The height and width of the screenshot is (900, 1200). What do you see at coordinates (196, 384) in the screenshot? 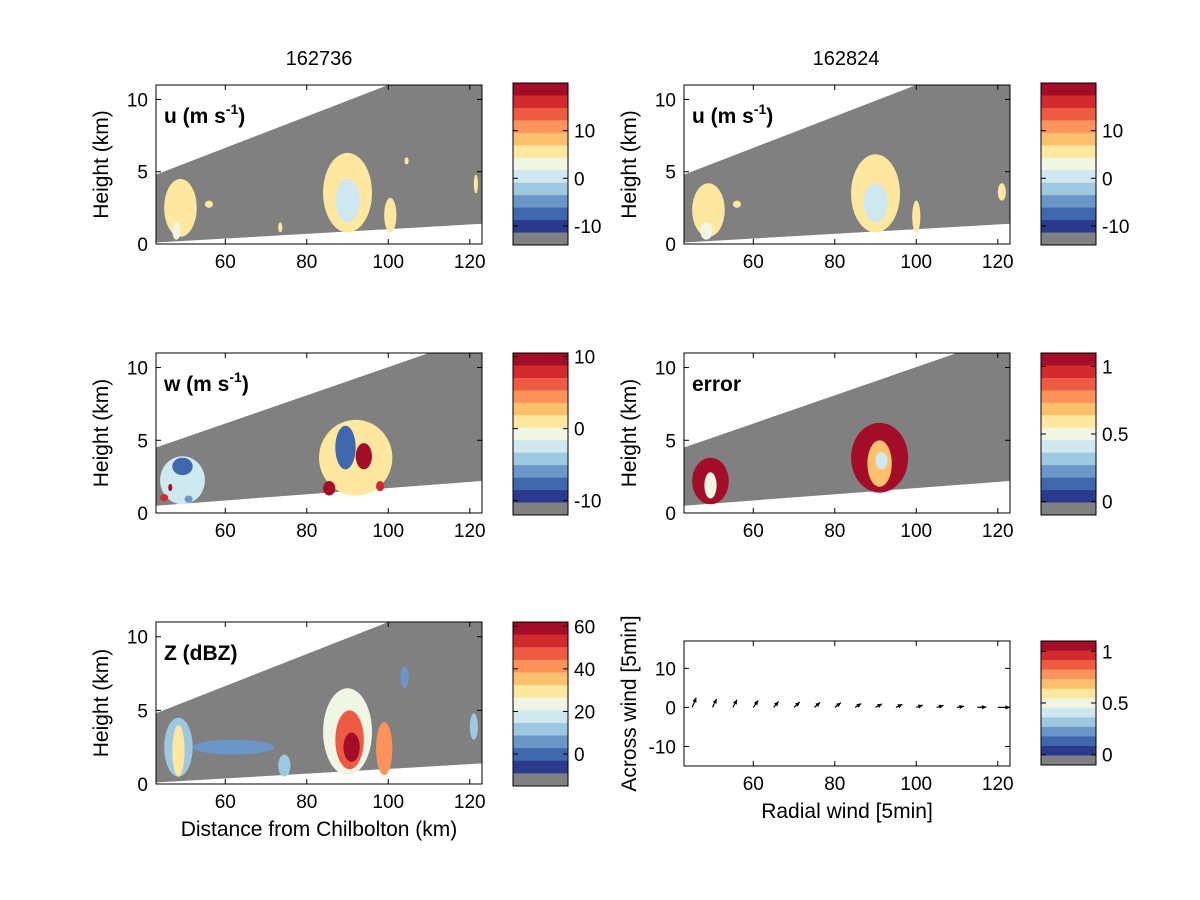
I see `panel-label-text: w (m s` at bounding box center [196, 384].